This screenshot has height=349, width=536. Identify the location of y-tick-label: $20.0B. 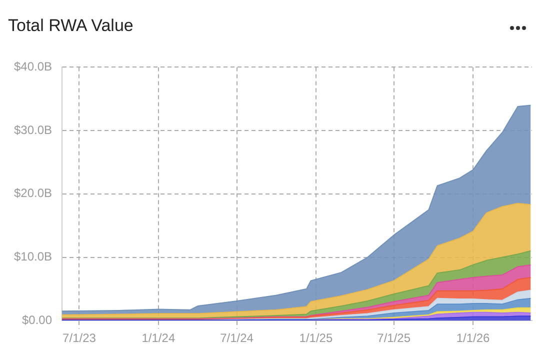
(33, 193).